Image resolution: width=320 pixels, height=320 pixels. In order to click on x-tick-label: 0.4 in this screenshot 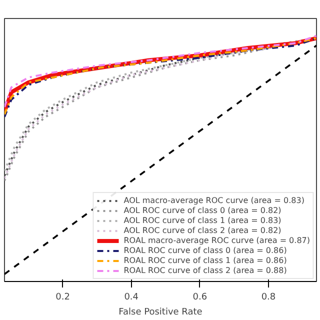, I will do `click(131, 297)`.